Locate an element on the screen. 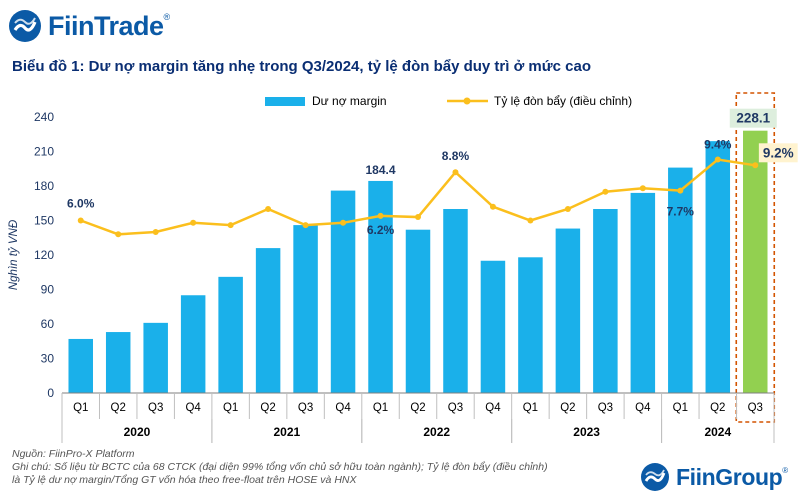 This screenshot has width=800, height=504. fiingroup-logo: FiinGroup ® is located at coordinates (714, 477).